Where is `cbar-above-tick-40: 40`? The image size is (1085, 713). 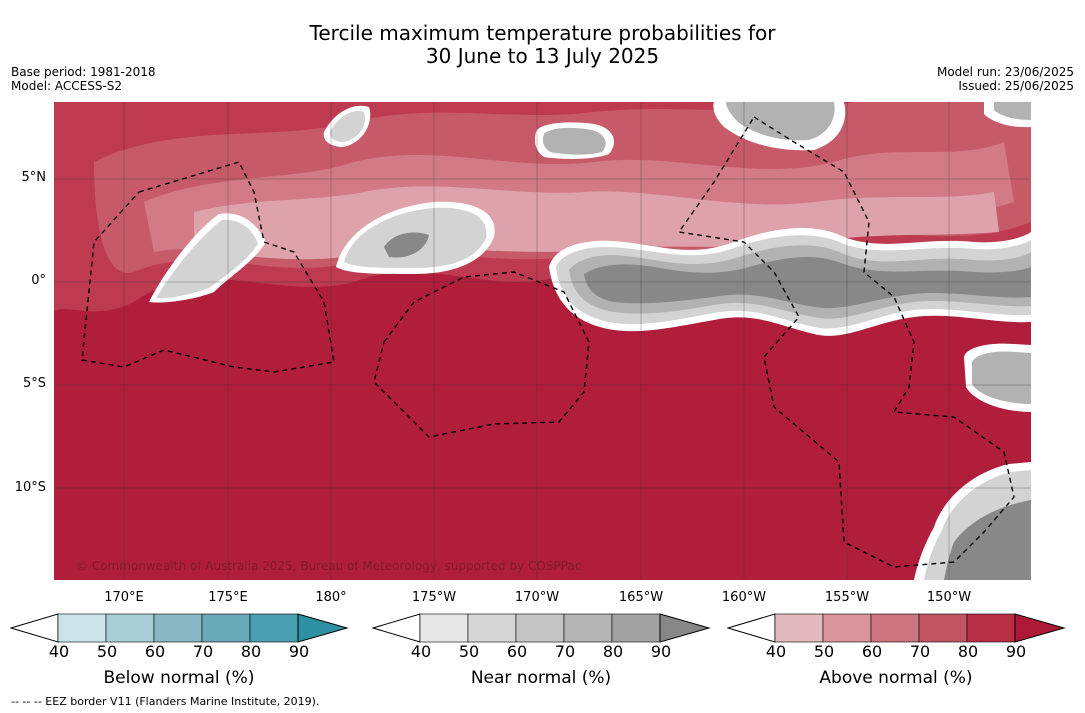 cbar-above-tick-40: 40 is located at coordinates (776, 651).